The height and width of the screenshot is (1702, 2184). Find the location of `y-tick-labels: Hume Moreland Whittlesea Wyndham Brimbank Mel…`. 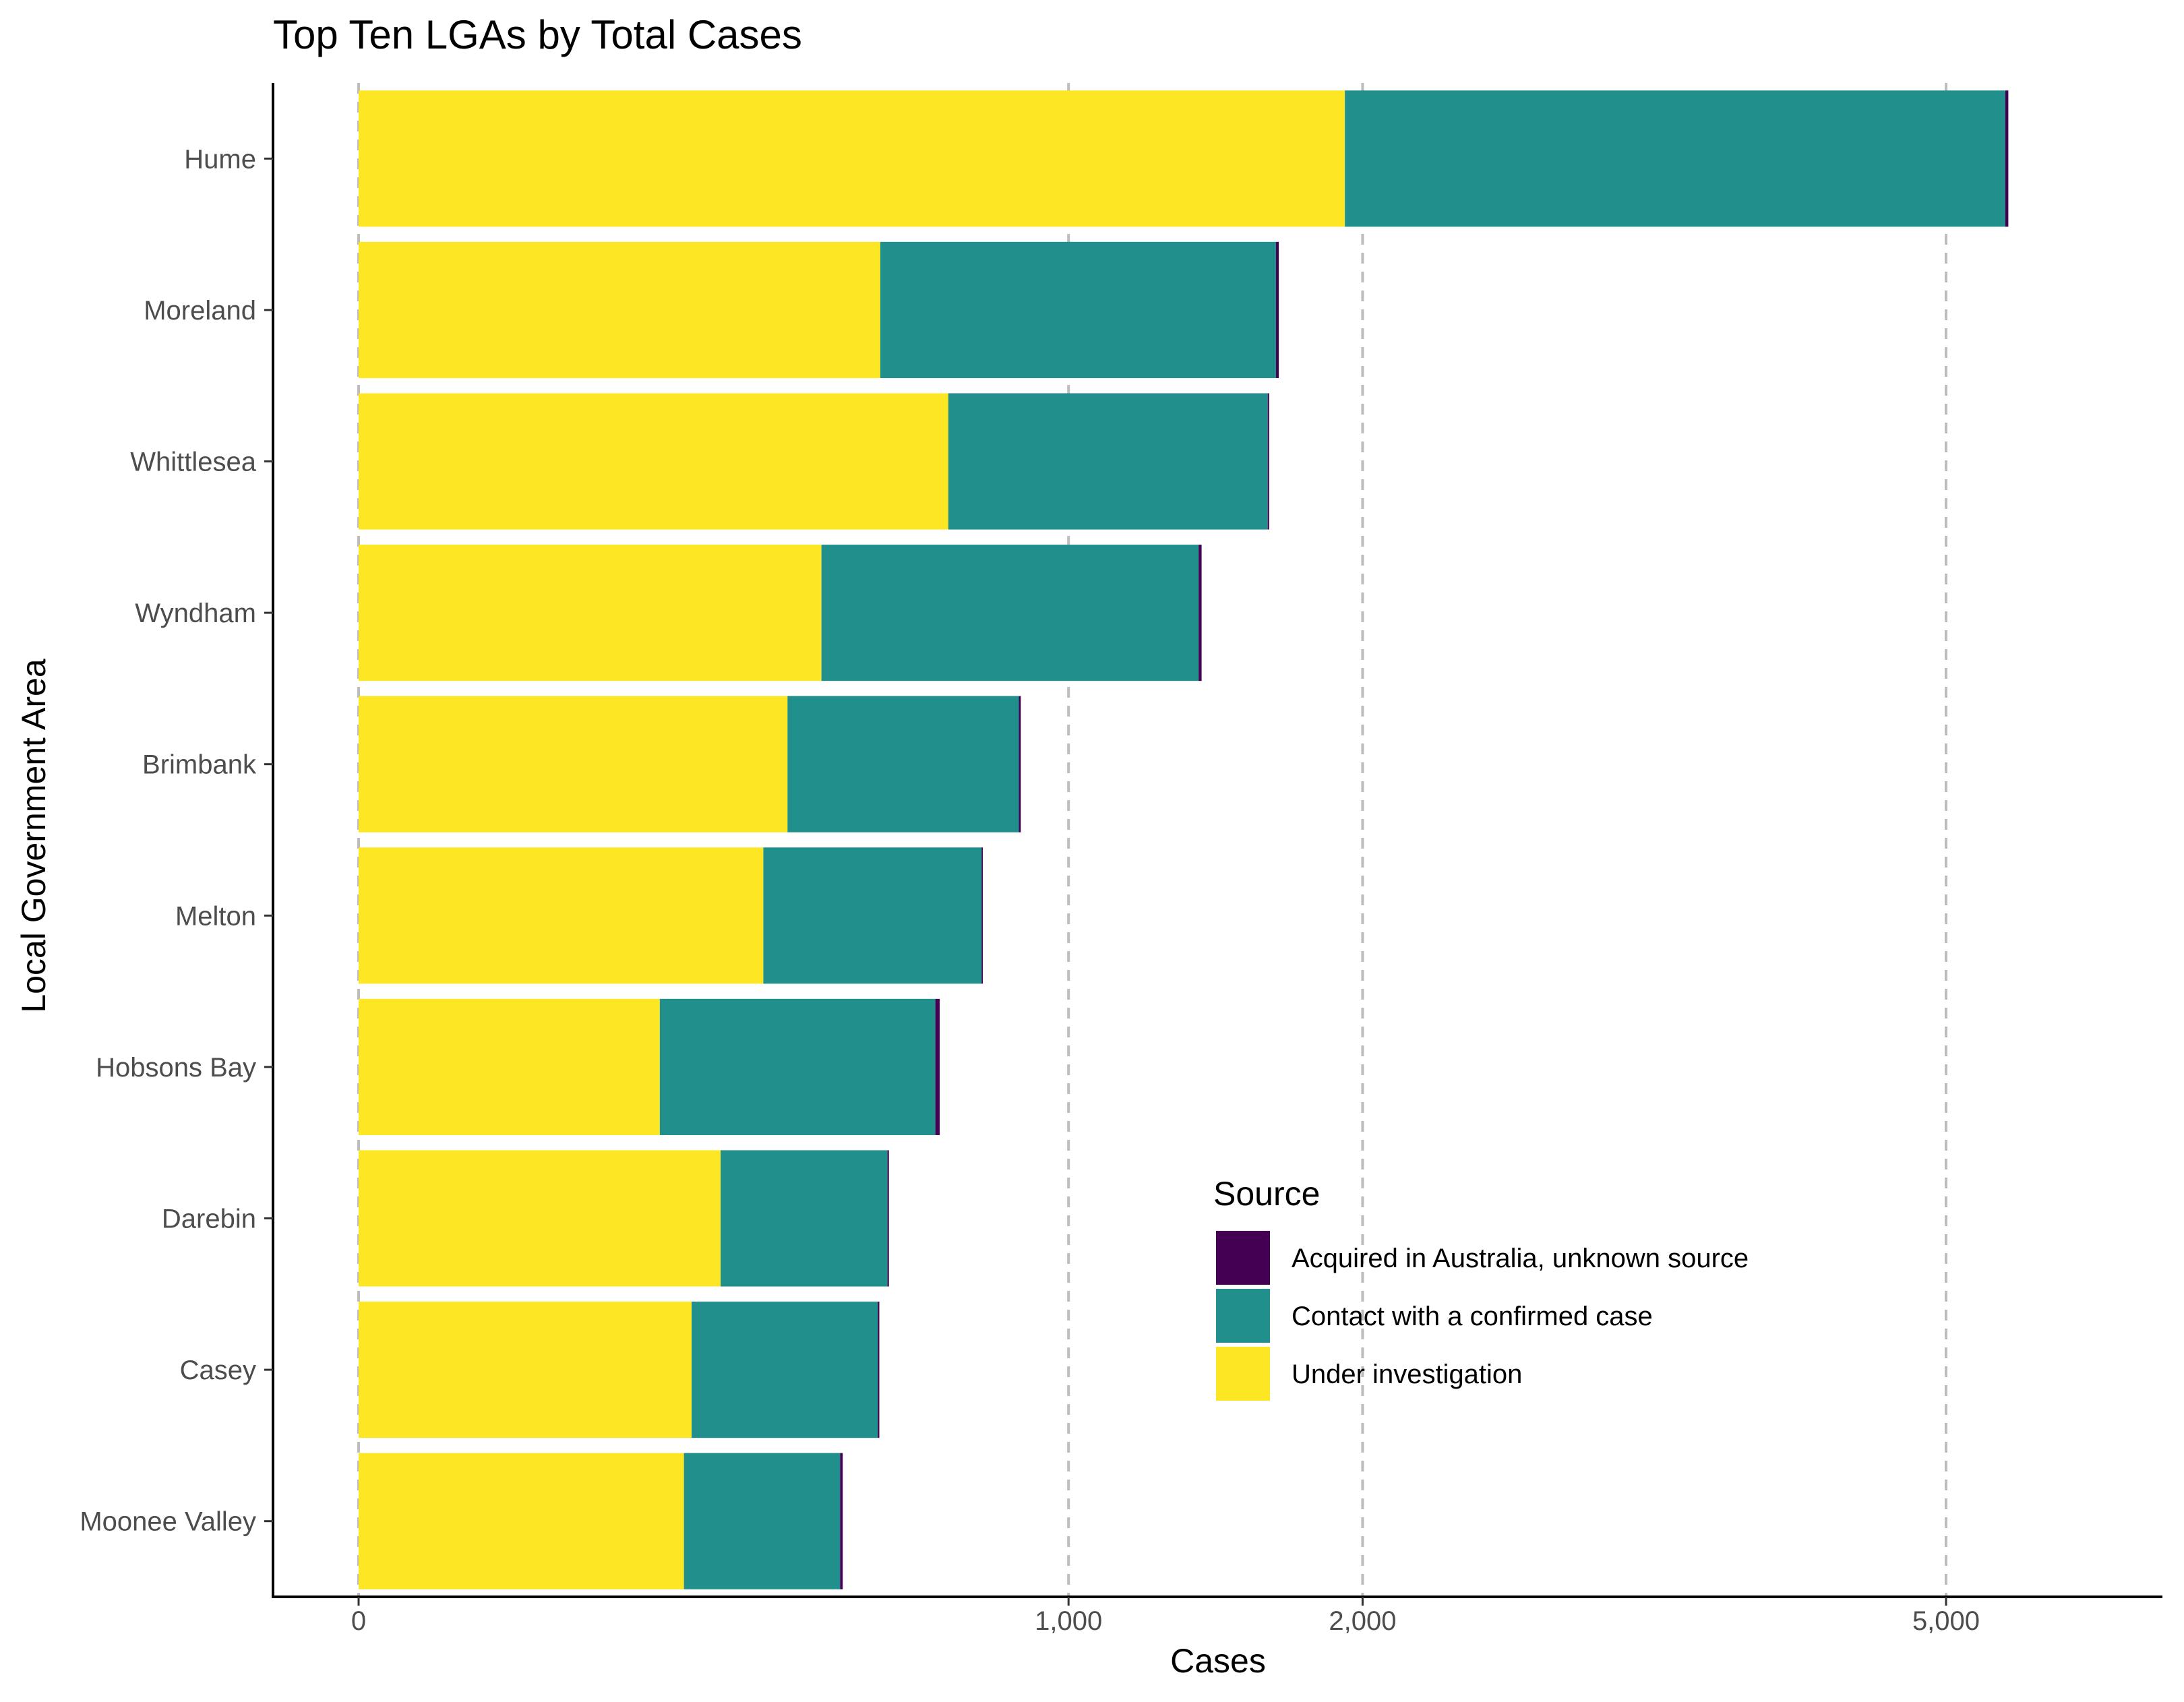

y-tick-labels: Hume Moreland Whittlesea Wyndham Brimbank Mel… is located at coordinates (176, 840).